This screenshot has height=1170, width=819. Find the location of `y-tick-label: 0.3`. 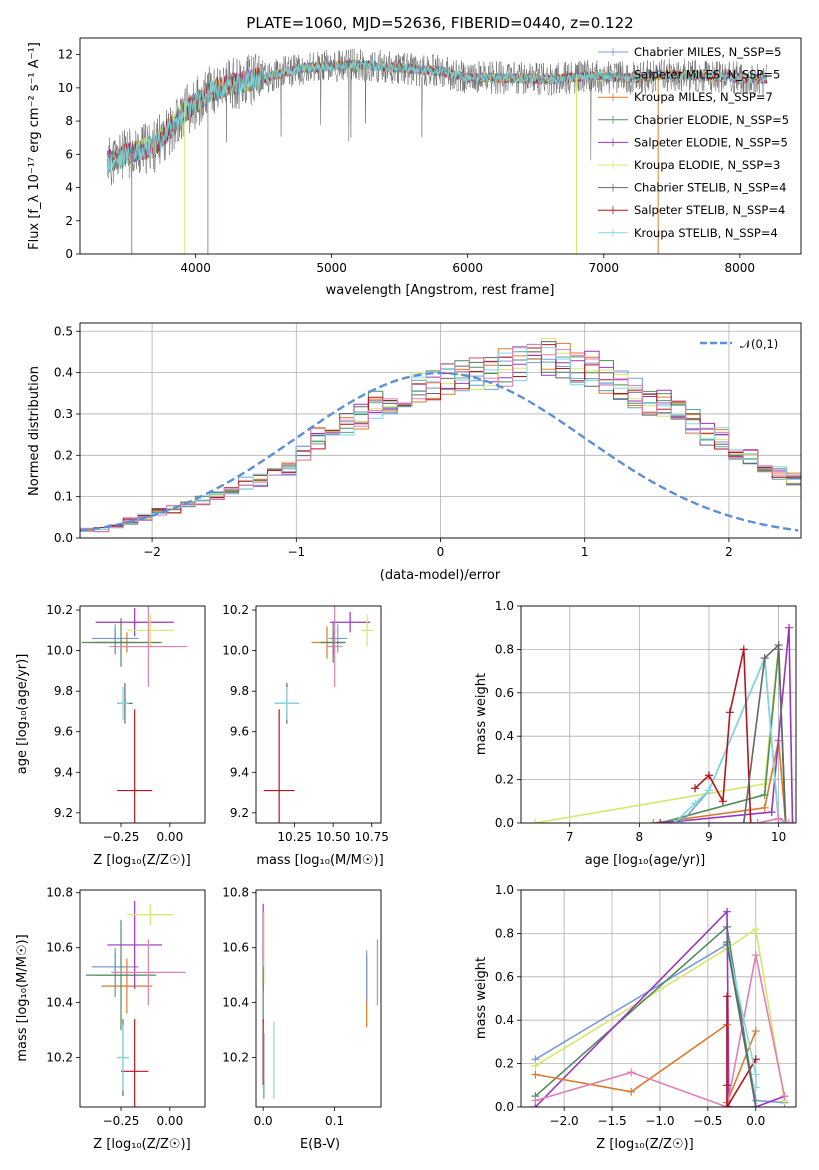

y-tick-label: 0.3 is located at coordinates (63, 414).